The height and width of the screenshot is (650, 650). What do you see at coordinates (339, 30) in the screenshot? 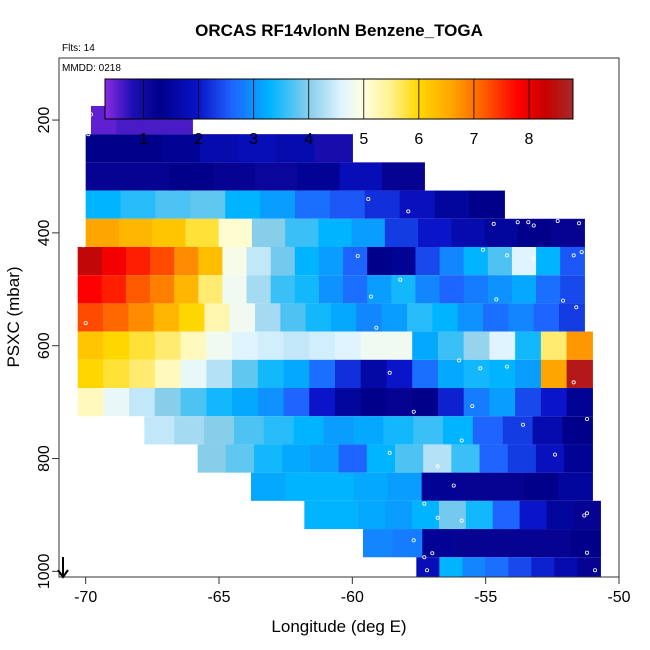
I see `chart-title: ORCAS RF14vlonN Benzene_TOGA` at bounding box center [339, 30].